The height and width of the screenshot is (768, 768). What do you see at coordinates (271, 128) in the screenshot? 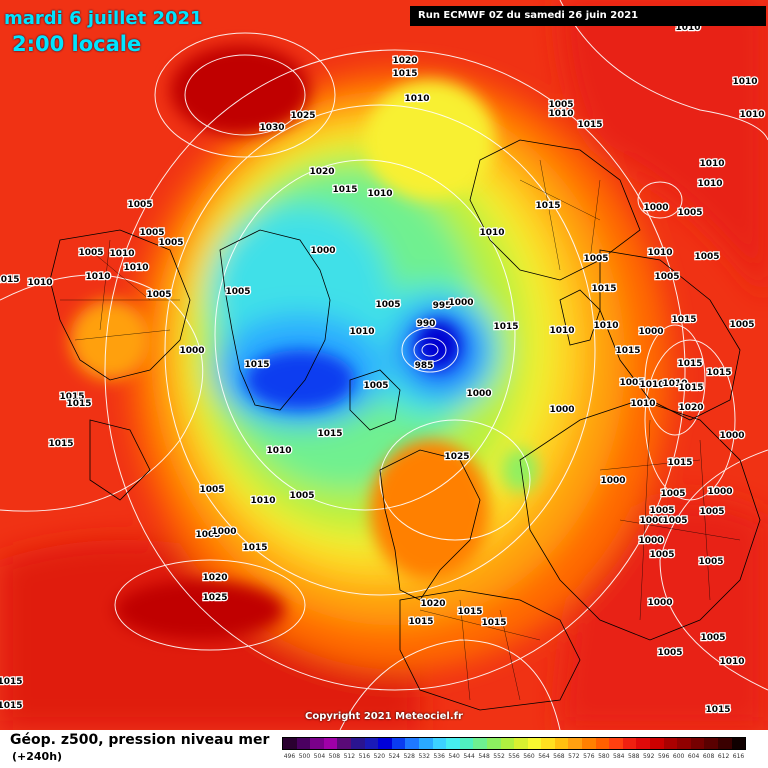
I see `isobar-pressure-label: 1030` at bounding box center [271, 128].